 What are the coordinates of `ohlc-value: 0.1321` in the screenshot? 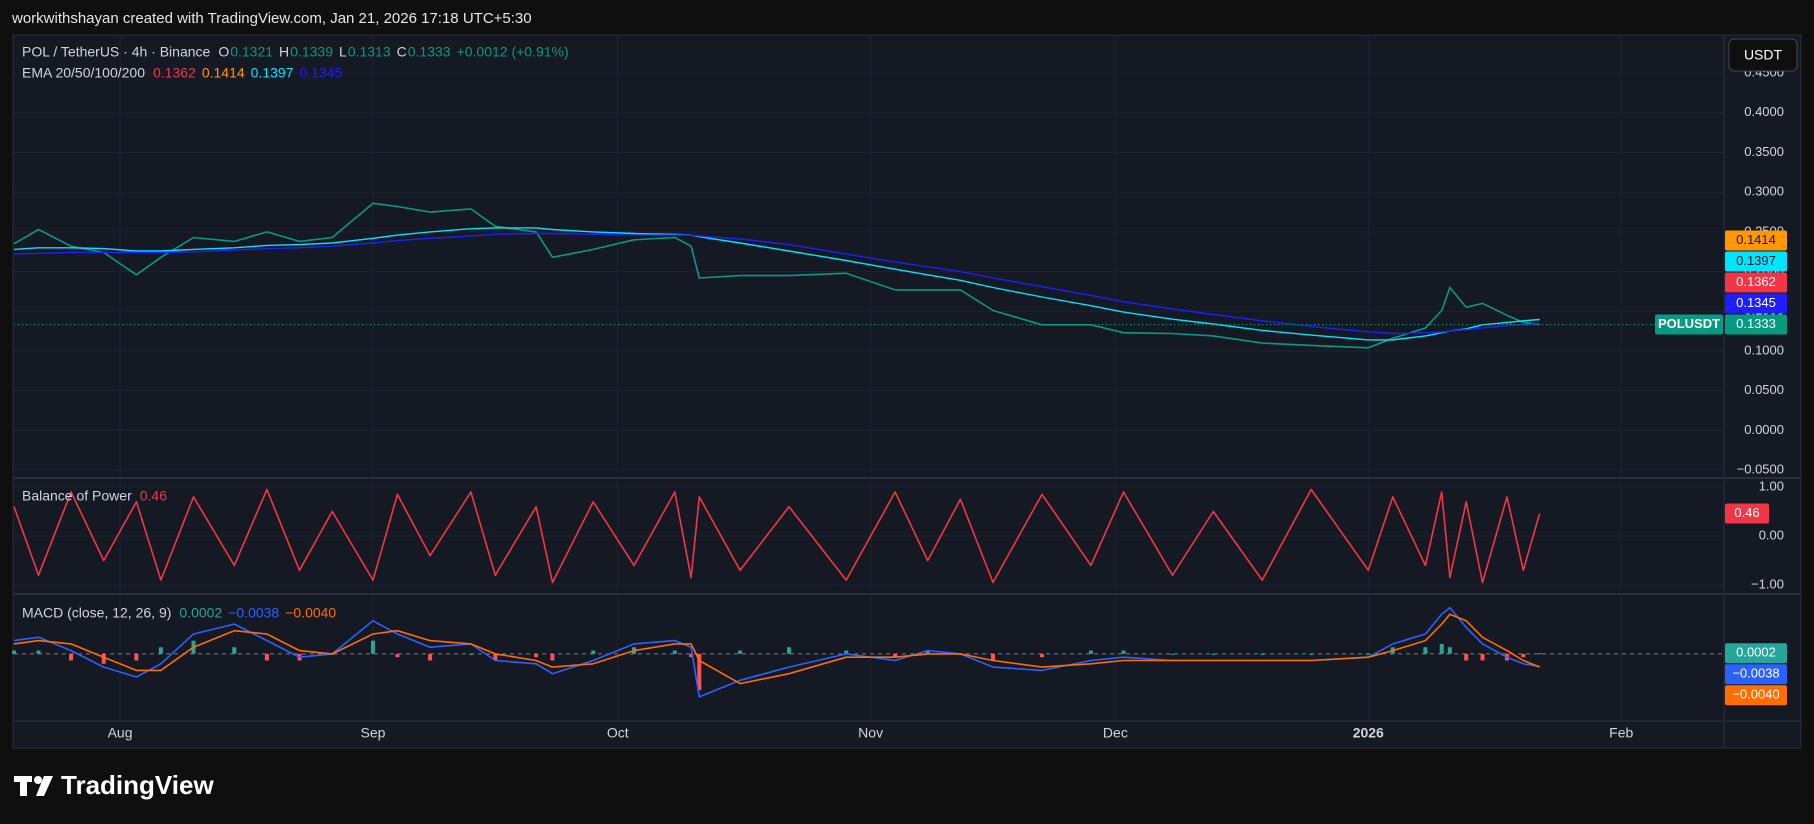 It's located at (251, 52).